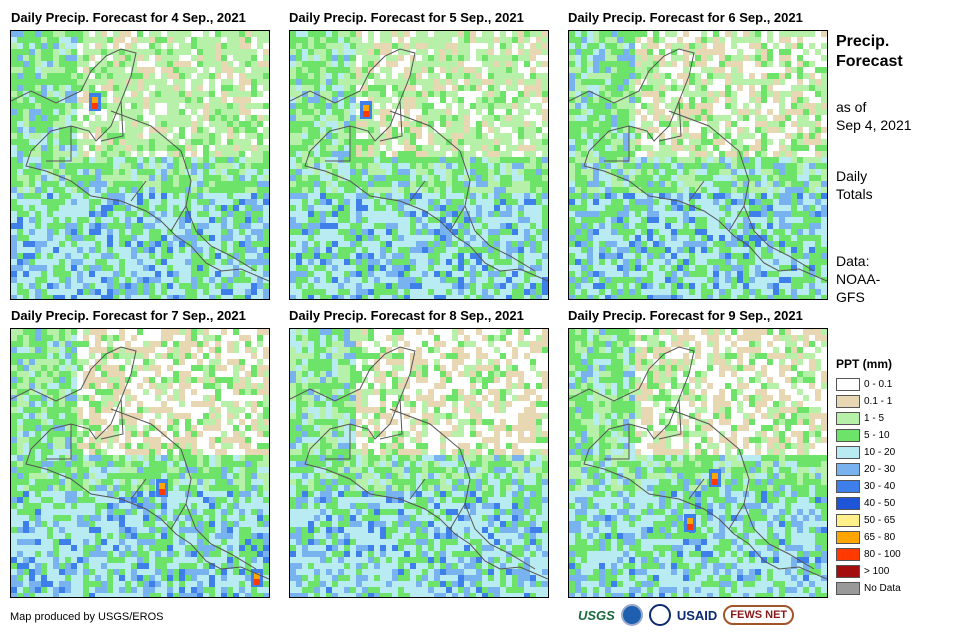 Image resolution: width=970 pixels, height=635 pixels. What do you see at coordinates (877, 571) in the screenshot?
I see `legend-label: > 100` at bounding box center [877, 571].